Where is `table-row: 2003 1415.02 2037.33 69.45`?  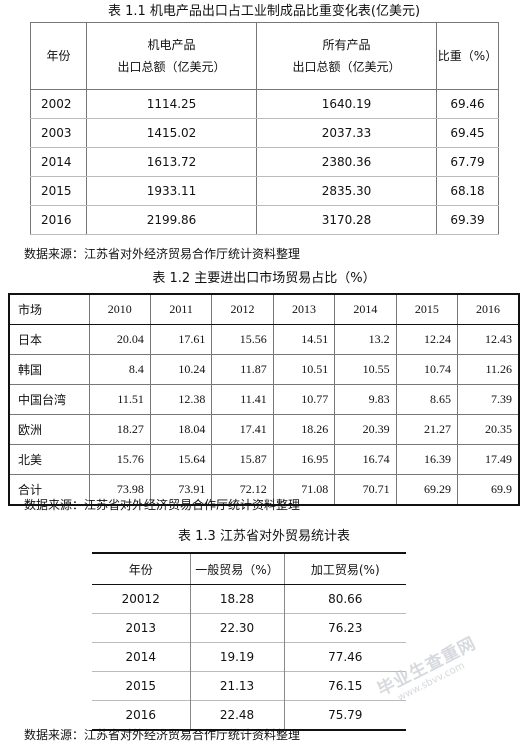
table-row: 2003 1415.02 2037.33 69.45 is located at coordinates (264, 133).